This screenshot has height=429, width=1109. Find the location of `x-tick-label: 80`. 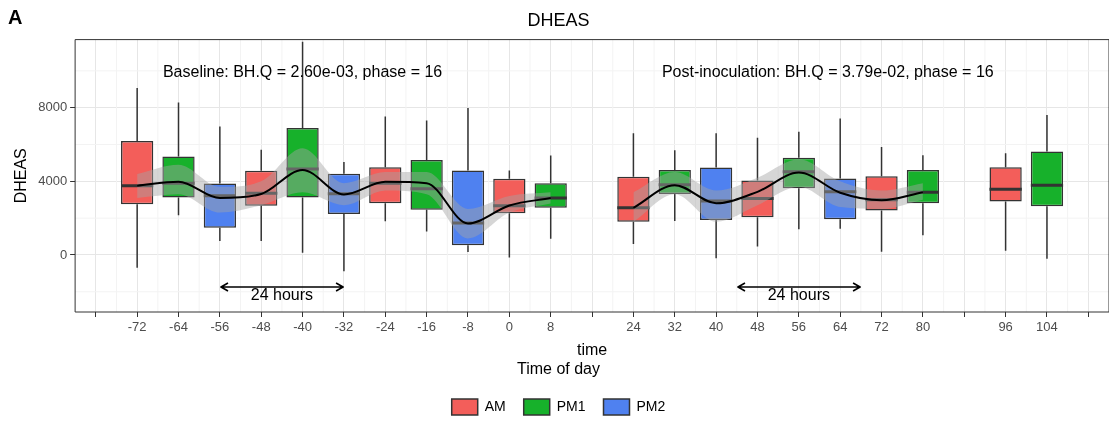

x-tick-label: 80 is located at coordinates (923, 327).